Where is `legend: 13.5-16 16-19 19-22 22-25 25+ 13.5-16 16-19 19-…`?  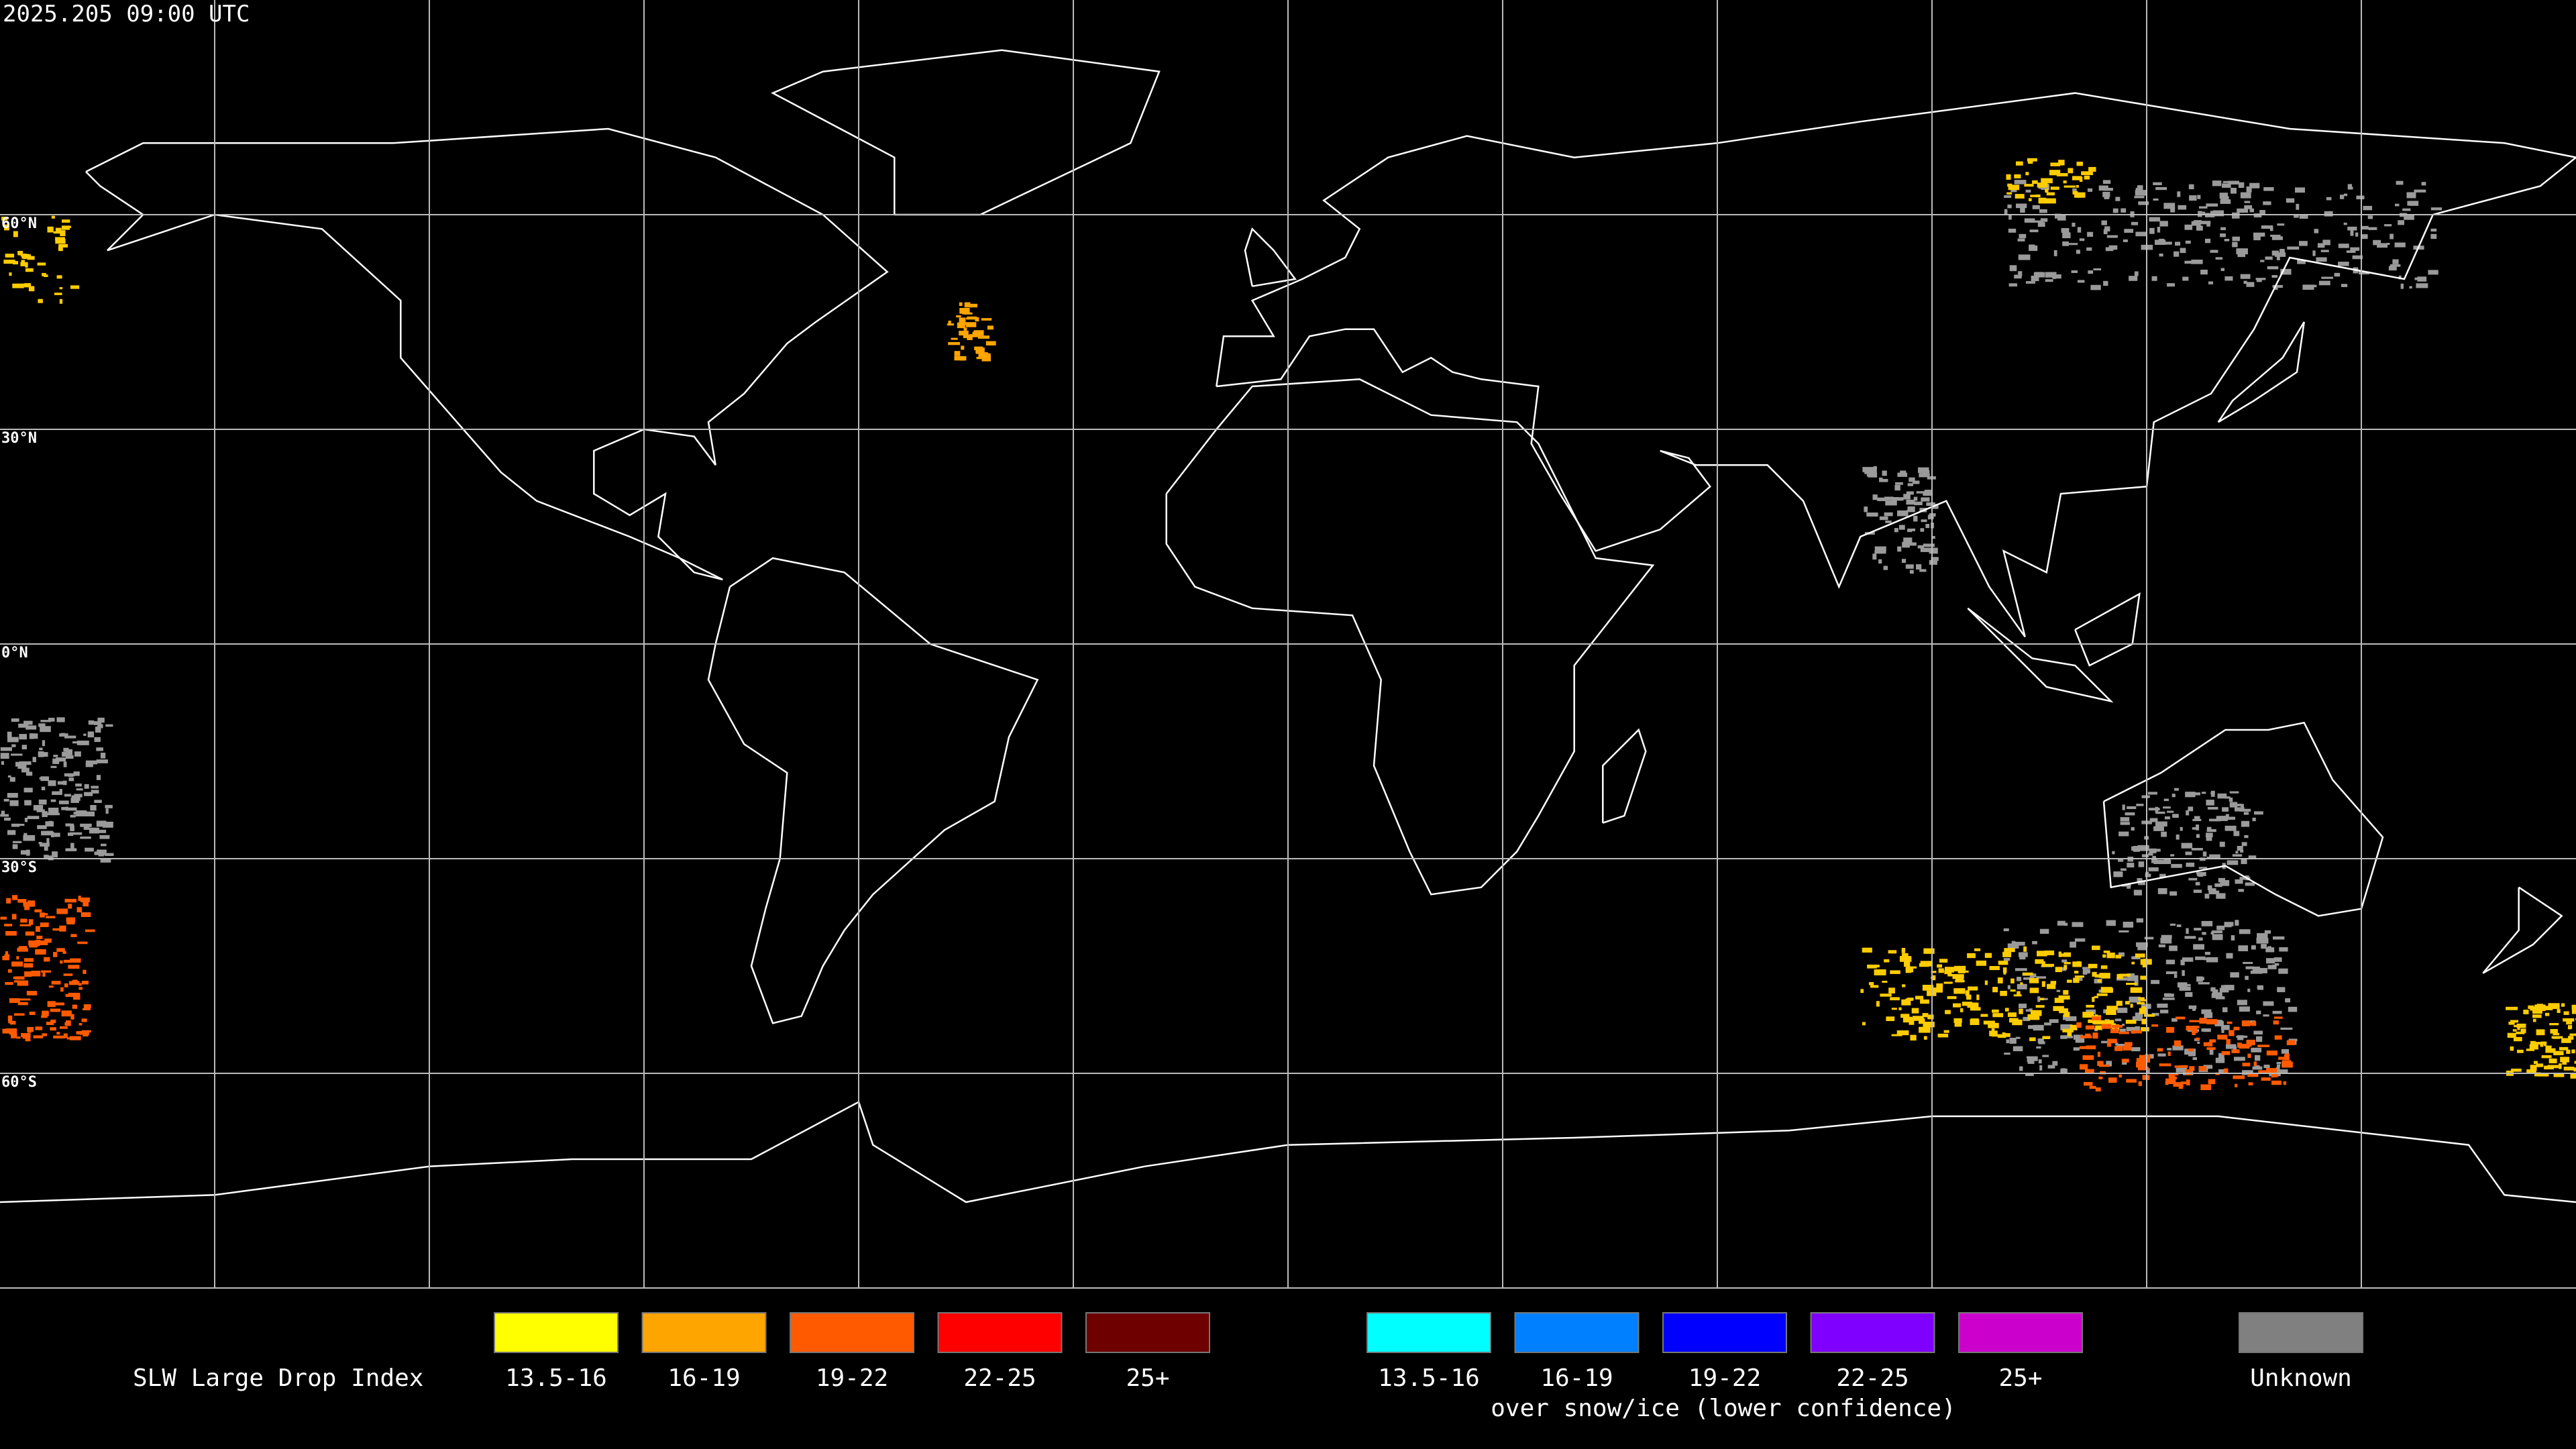 legend: 13.5-16 16-19 19-22 22-25 25+ 13.5-16 16-19 19-… is located at coordinates (1428, 1352).